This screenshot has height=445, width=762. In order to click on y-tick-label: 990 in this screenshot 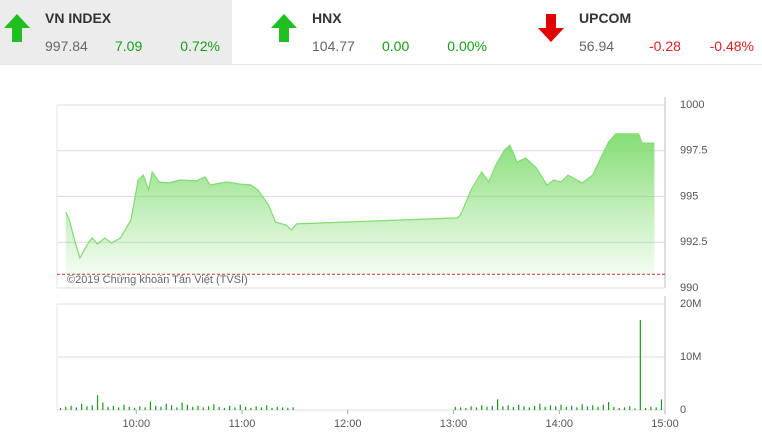, I will do `click(689, 288)`.